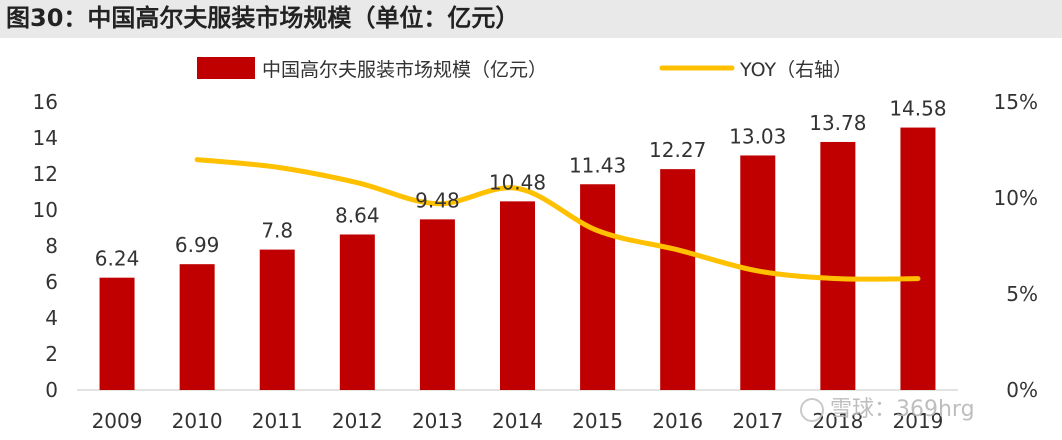 Image resolution: width=1062 pixels, height=440 pixels. What do you see at coordinates (598, 287) in the screenshot?
I see `bar-2015` at bounding box center [598, 287].